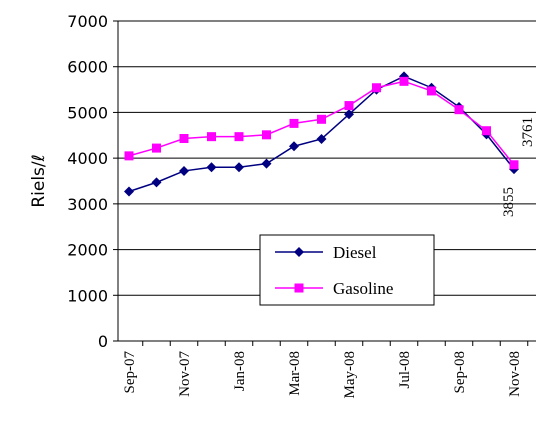 The width and height of the screenshot is (536, 423). Describe the element at coordinates (185, 374) in the screenshot. I see `x-tick-label: Nov-07` at that location.